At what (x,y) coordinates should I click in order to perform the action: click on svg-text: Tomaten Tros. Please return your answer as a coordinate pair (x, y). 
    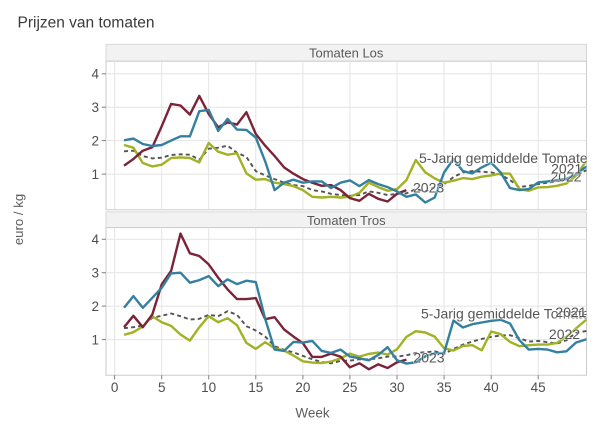
    Looking at the image, I should click on (346, 220).